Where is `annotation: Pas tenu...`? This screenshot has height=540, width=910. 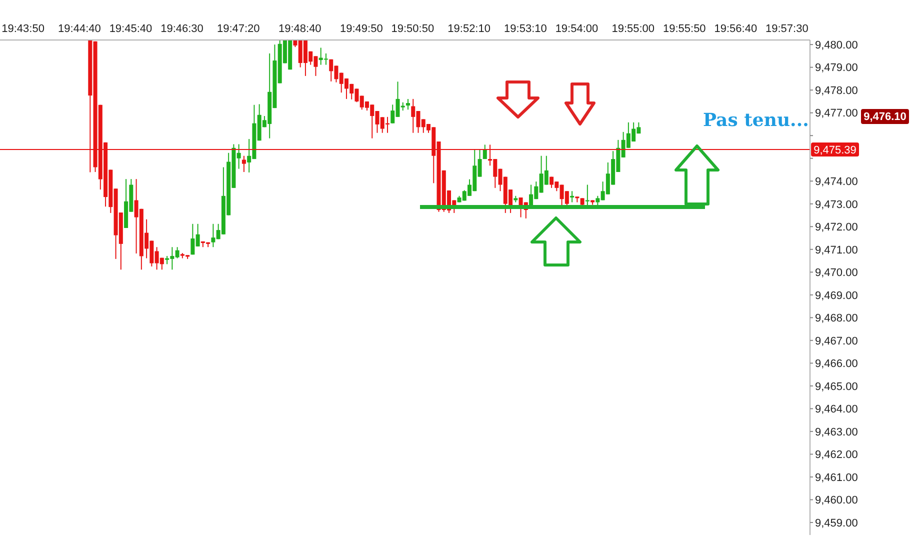 annotation: Pas tenu... is located at coordinates (756, 120).